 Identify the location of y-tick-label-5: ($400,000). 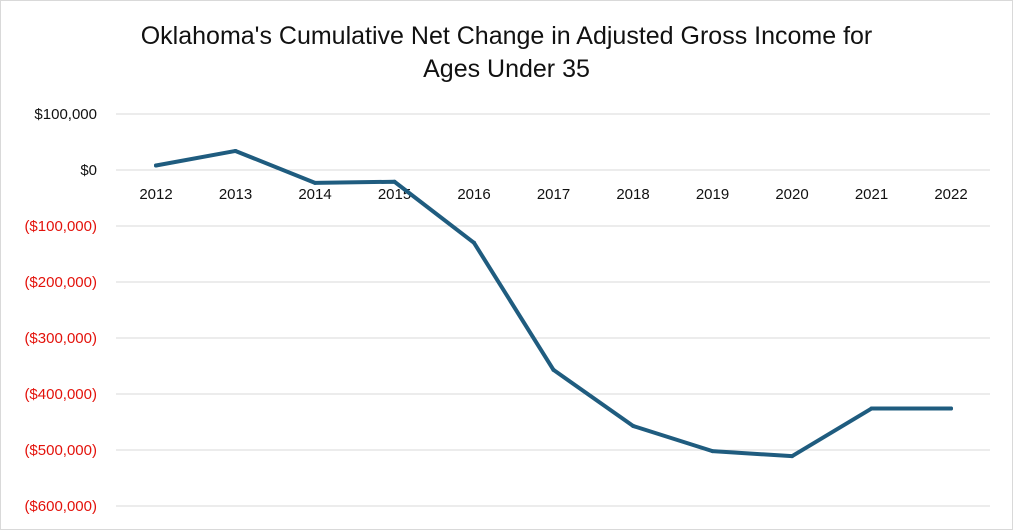
(60, 394).